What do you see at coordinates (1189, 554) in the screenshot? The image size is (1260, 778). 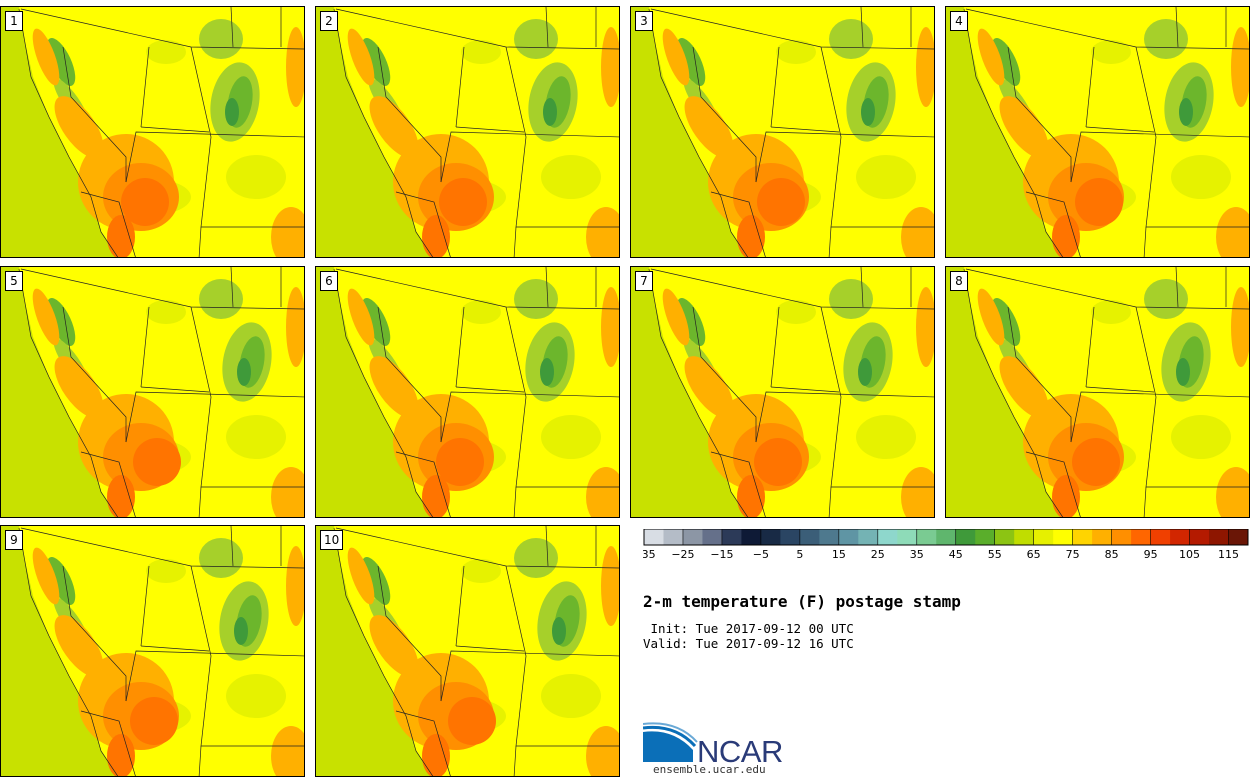 I see `colorbar-tick-label: 105` at bounding box center [1189, 554].